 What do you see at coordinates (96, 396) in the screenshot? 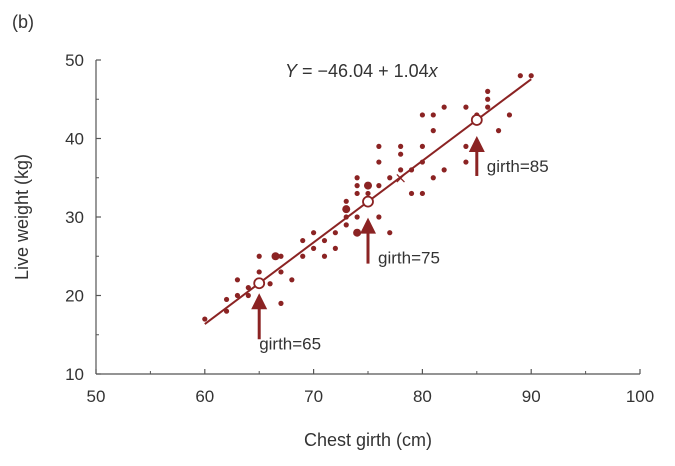
I see `x-tick-label: 50` at bounding box center [96, 396].